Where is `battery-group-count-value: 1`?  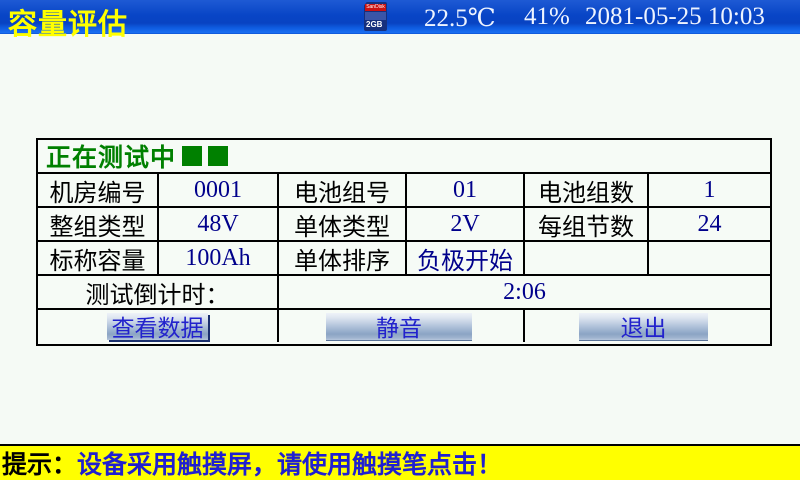
battery-group-count-value: 1 is located at coordinates (709, 189).